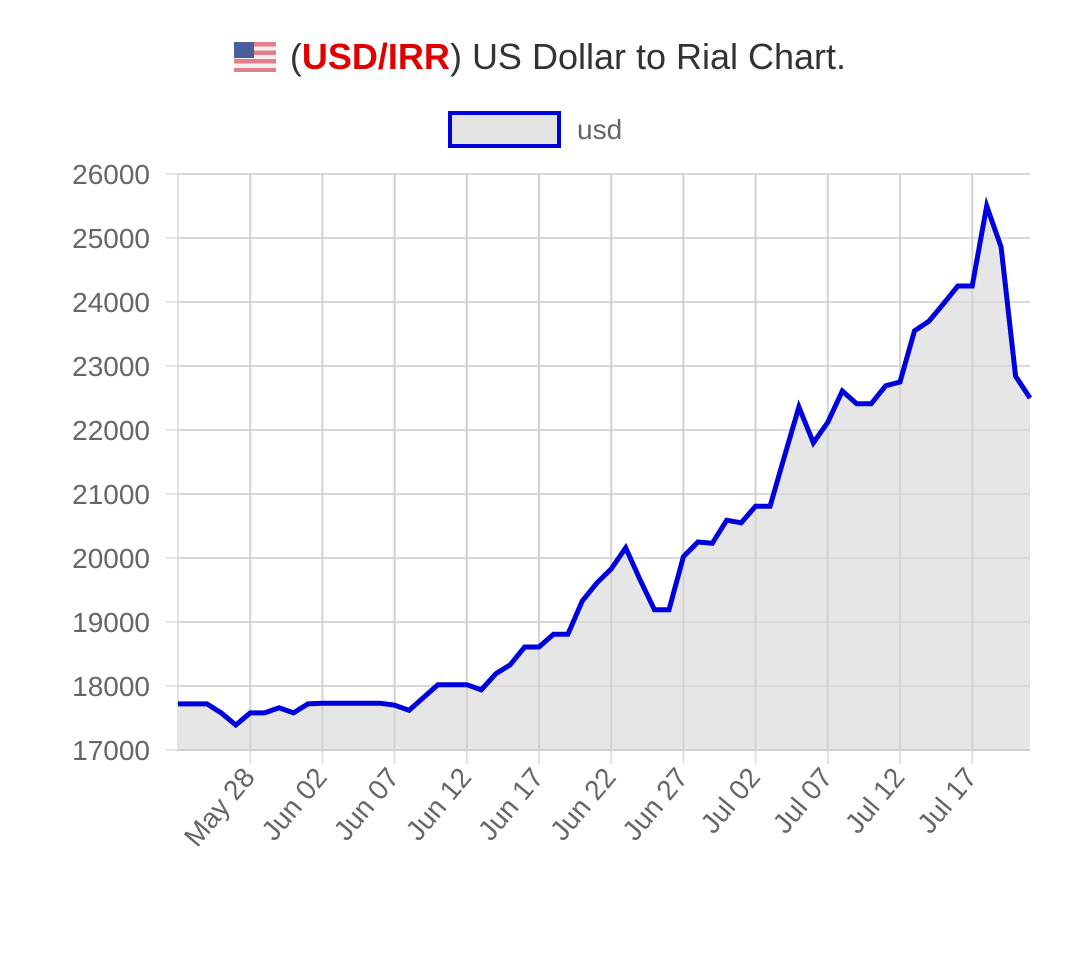  What do you see at coordinates (219, 807) in the screenshot?
I see `x-tick-label: May 28` at bounding box center [219, 807].